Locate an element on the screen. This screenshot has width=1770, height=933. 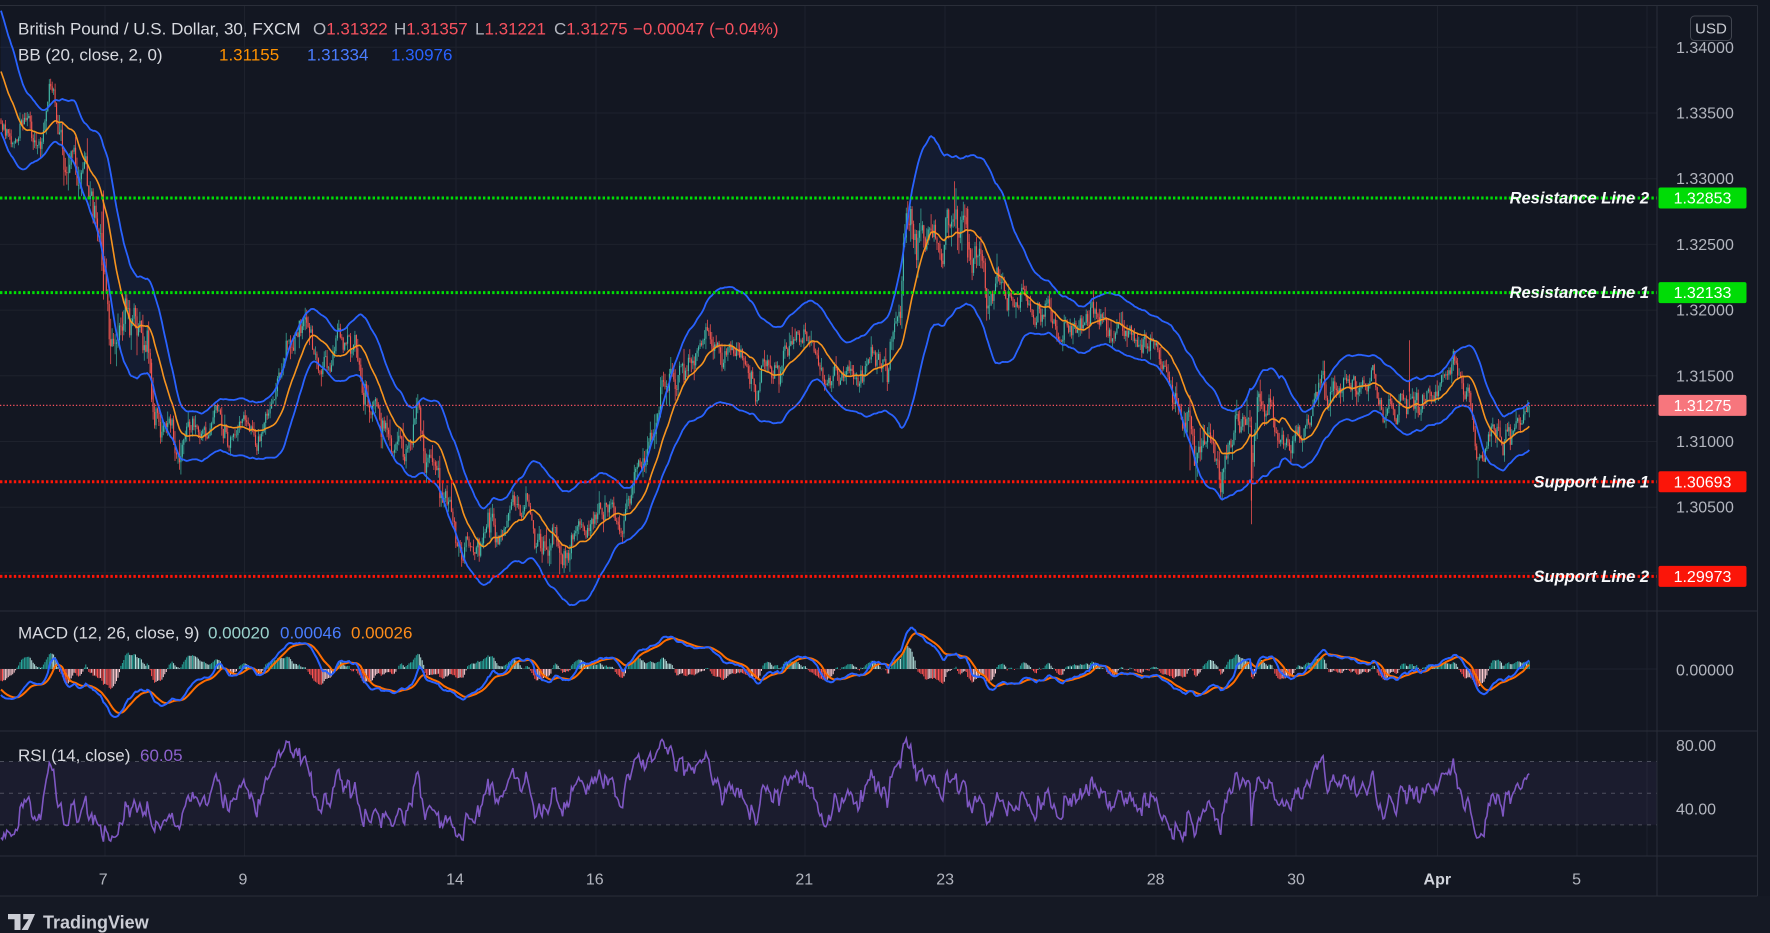
svg-text: 5 is located at coordinates (1576, 880).